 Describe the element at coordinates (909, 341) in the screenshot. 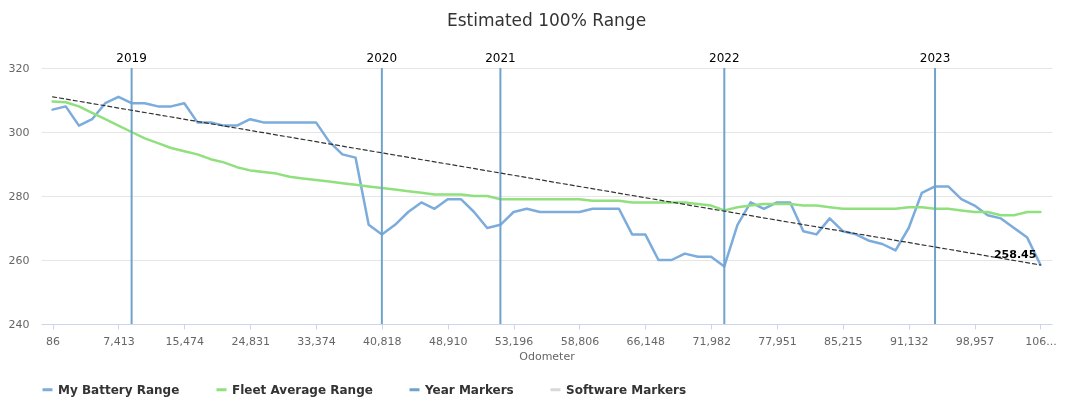

I see `x-tick-label: 91,132` at that location.